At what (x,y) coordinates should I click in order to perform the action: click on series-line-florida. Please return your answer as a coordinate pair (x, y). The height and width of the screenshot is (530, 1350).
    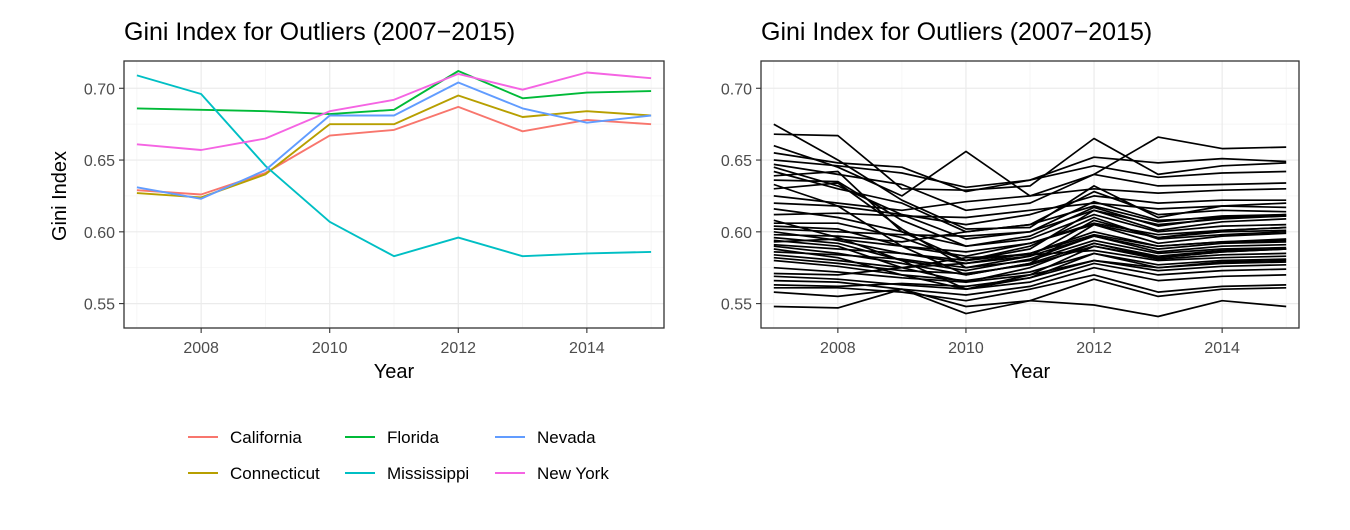
    Looking at the image, I should click on (394, 93).